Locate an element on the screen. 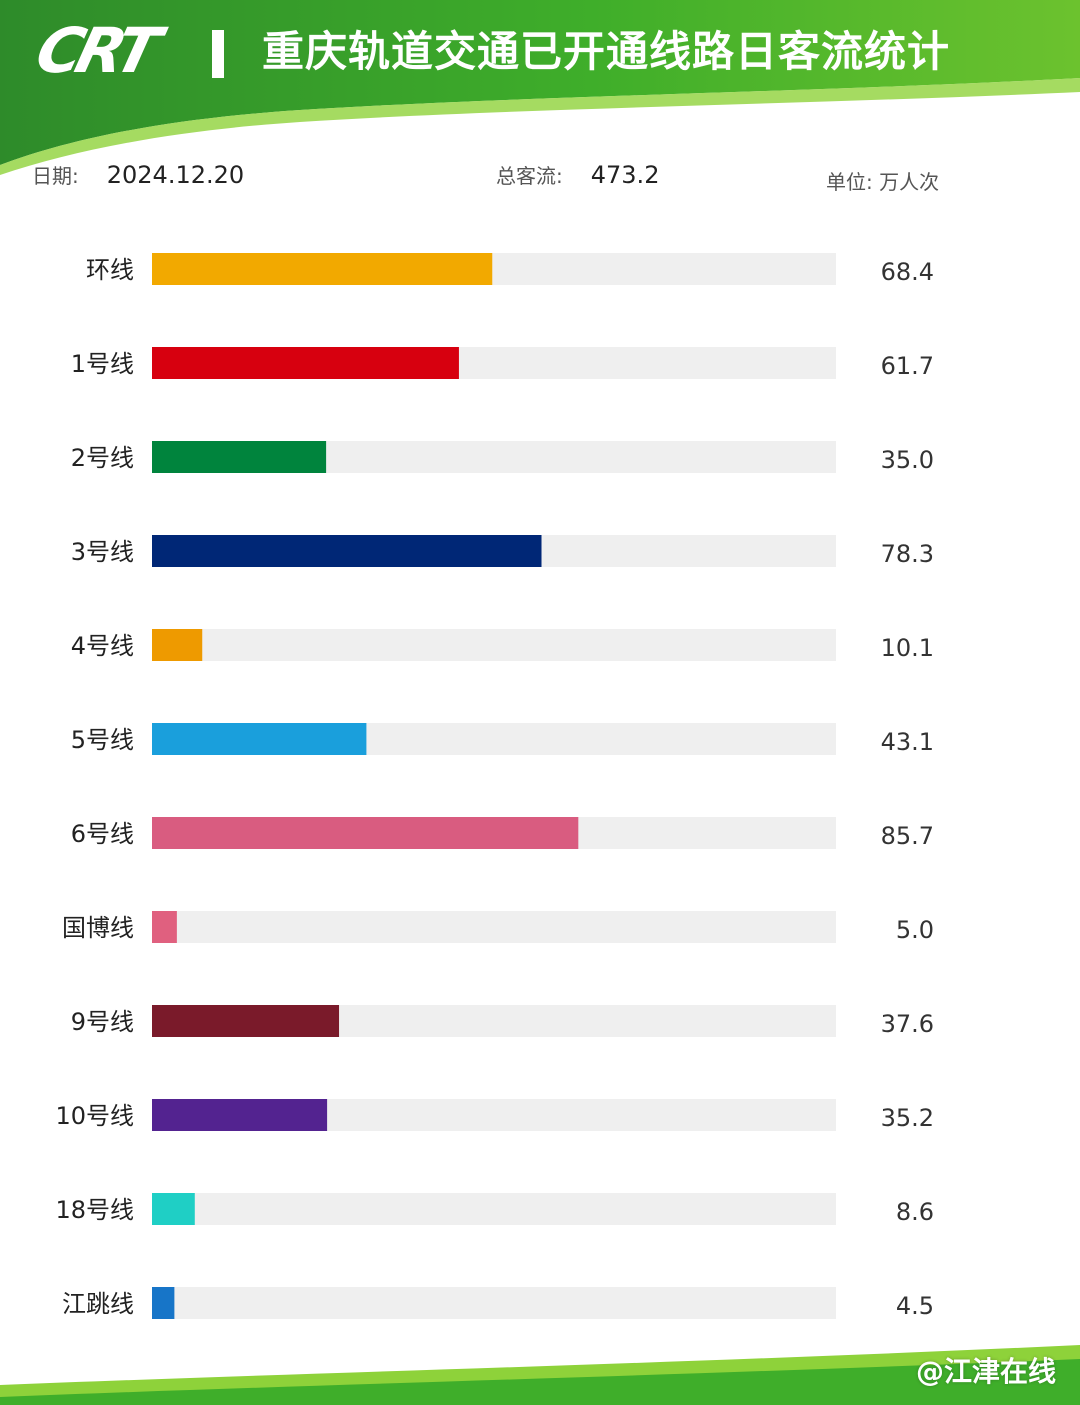 This screenshot has height=1405, width=1080. category-label: 2号线 is located at coordinates (102, 458).